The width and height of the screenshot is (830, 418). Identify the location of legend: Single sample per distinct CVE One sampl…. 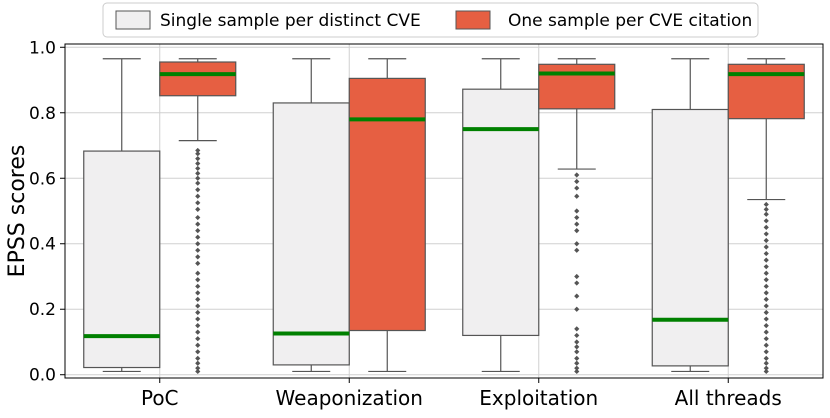
(430, 20).